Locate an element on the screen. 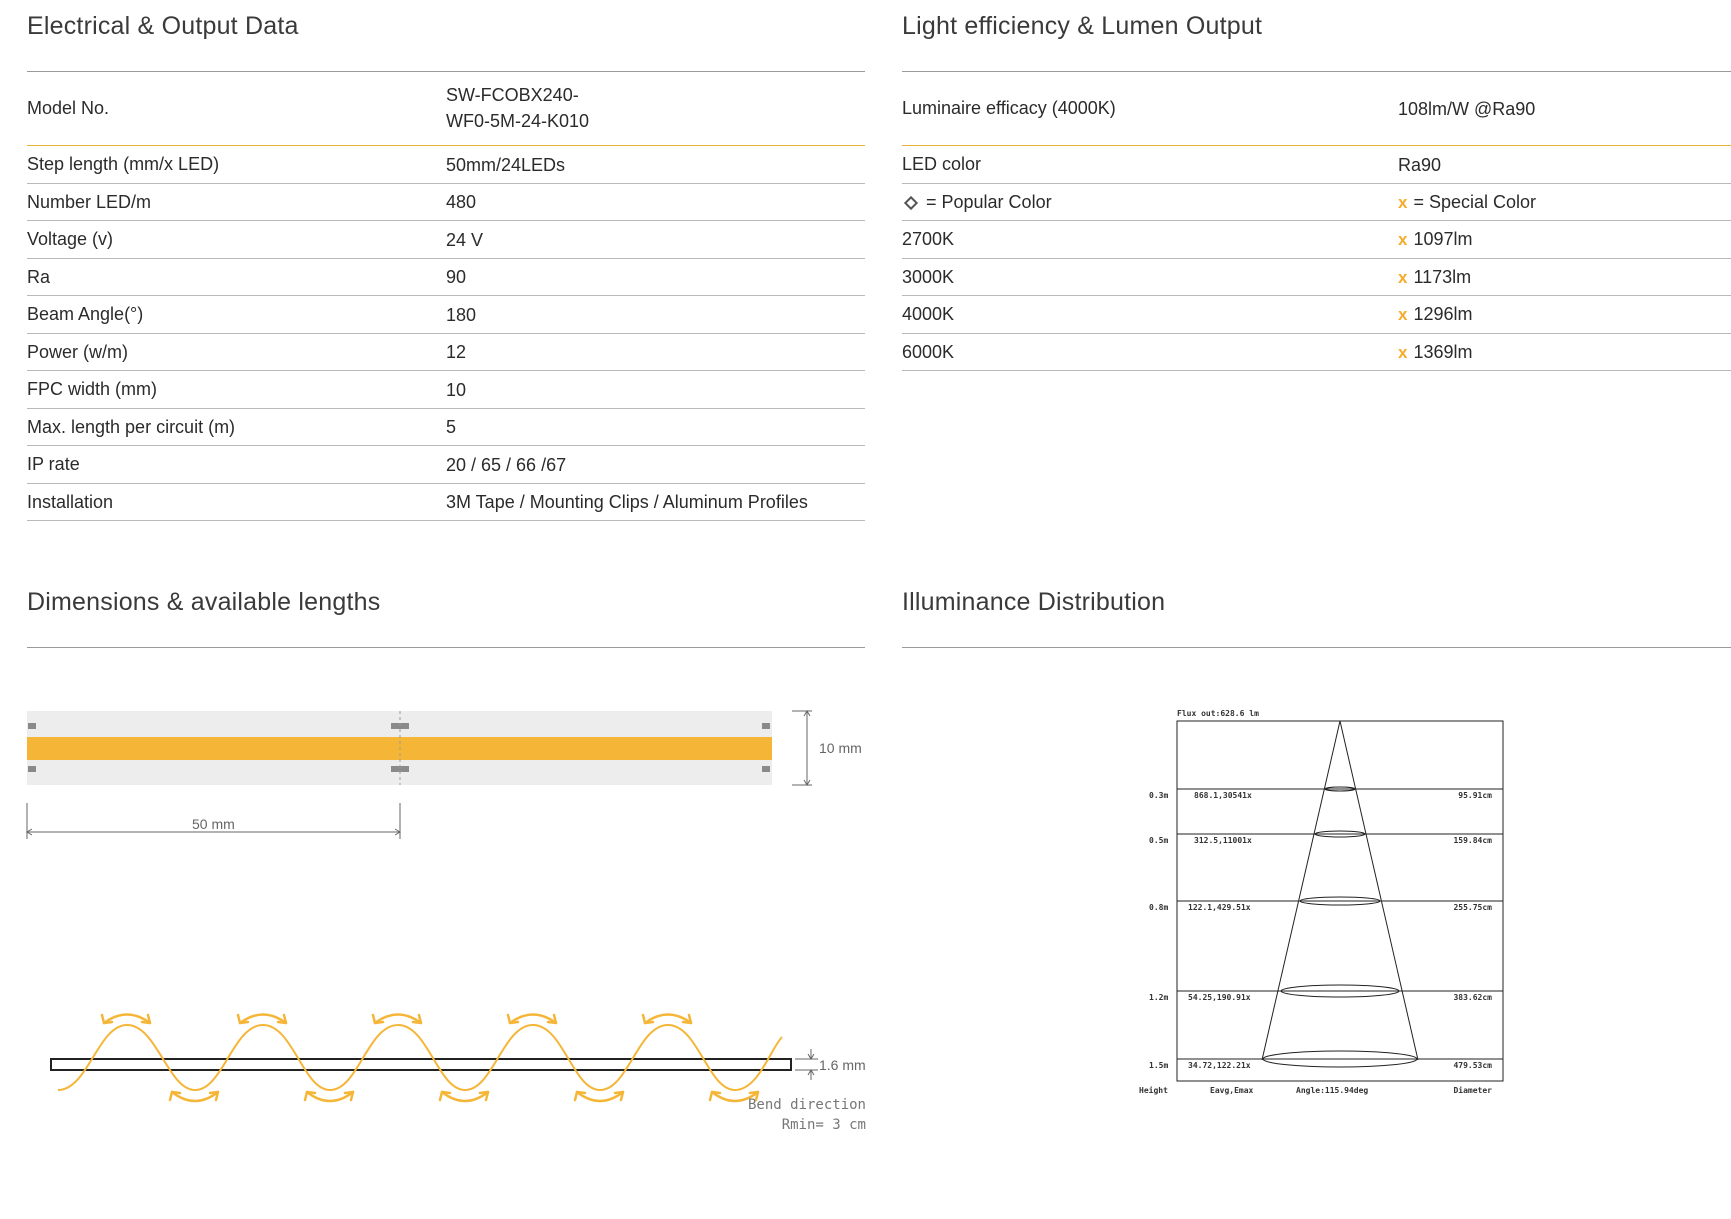 The image size is (1731, 1219). popular-legend-text: = Popular Color is located at coordinates (989, 201).